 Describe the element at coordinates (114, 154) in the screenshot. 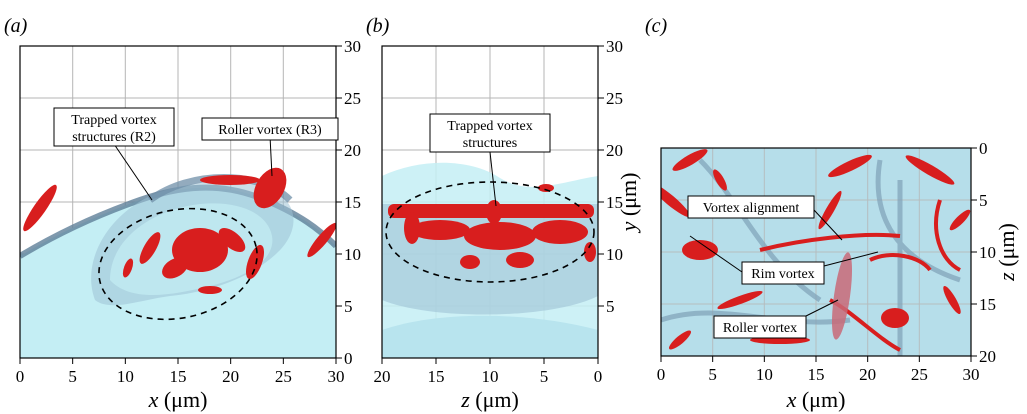

I see `panel-a-annotation-trapped: Trapped vortex structures (R2)` at that location.